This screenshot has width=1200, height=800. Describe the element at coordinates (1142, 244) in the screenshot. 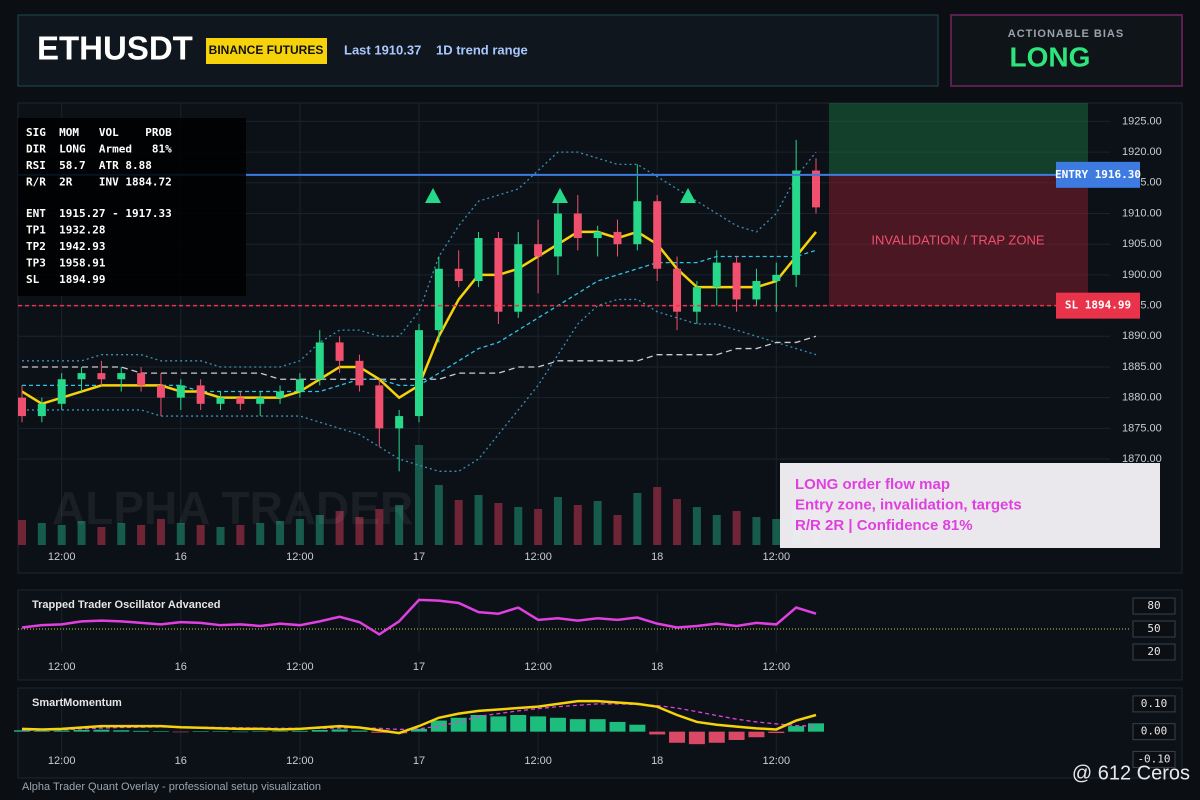

I see `y-tick-label: 1905.00` at that location.